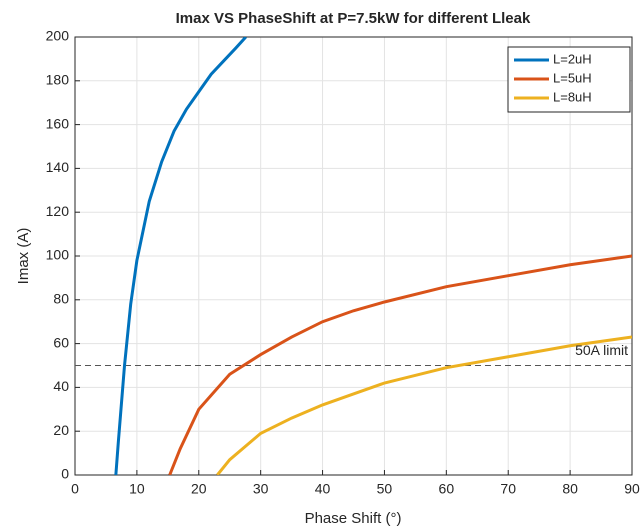 This screenshot has width=640, height=531. I want to click on y-tick-label: 160, so click(58, 123).